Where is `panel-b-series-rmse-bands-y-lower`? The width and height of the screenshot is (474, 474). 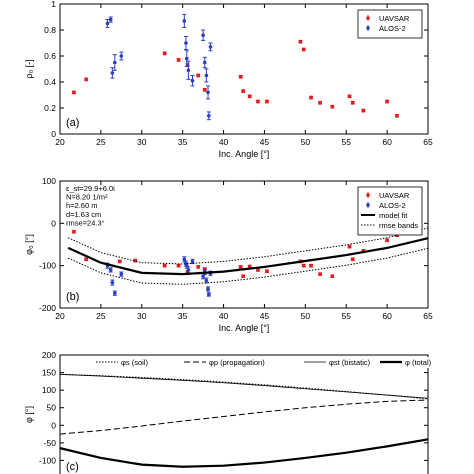 panel-b-series-rmse-bands-y-lower is located at coordinates (248, 266).